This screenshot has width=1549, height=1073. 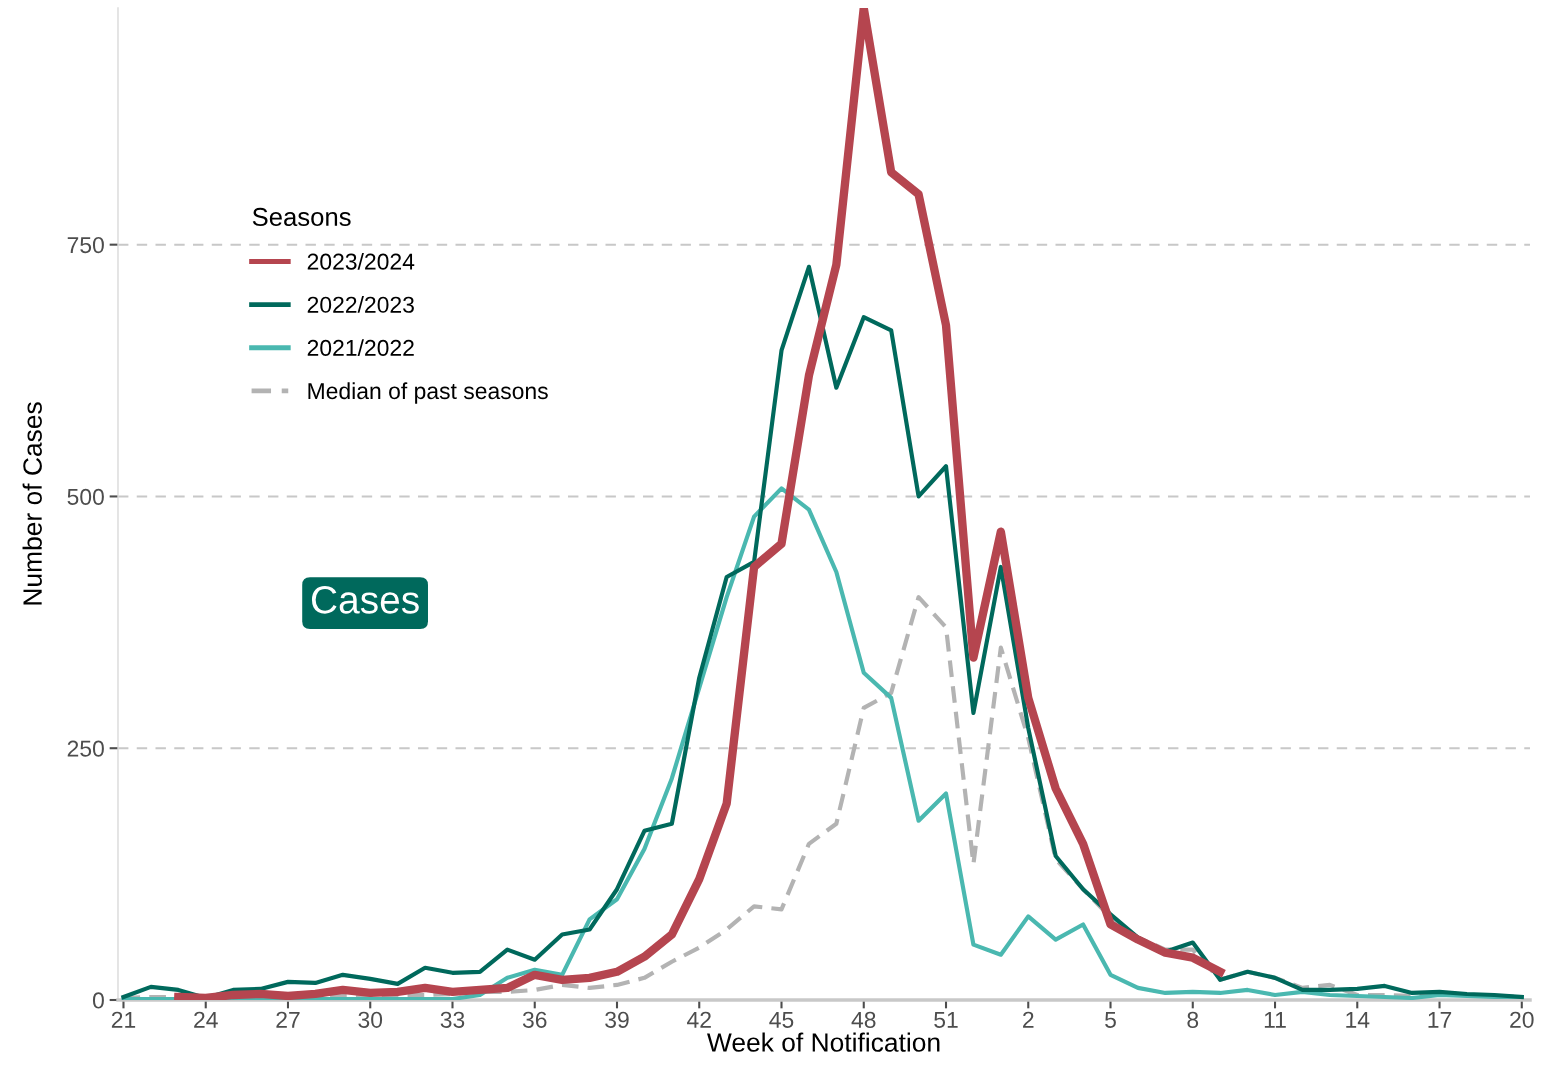 What do you see at coordinates (428, 393) in the screenshot?
I see `legend-label: Median of past seasons` at bounding box center [428, 393].